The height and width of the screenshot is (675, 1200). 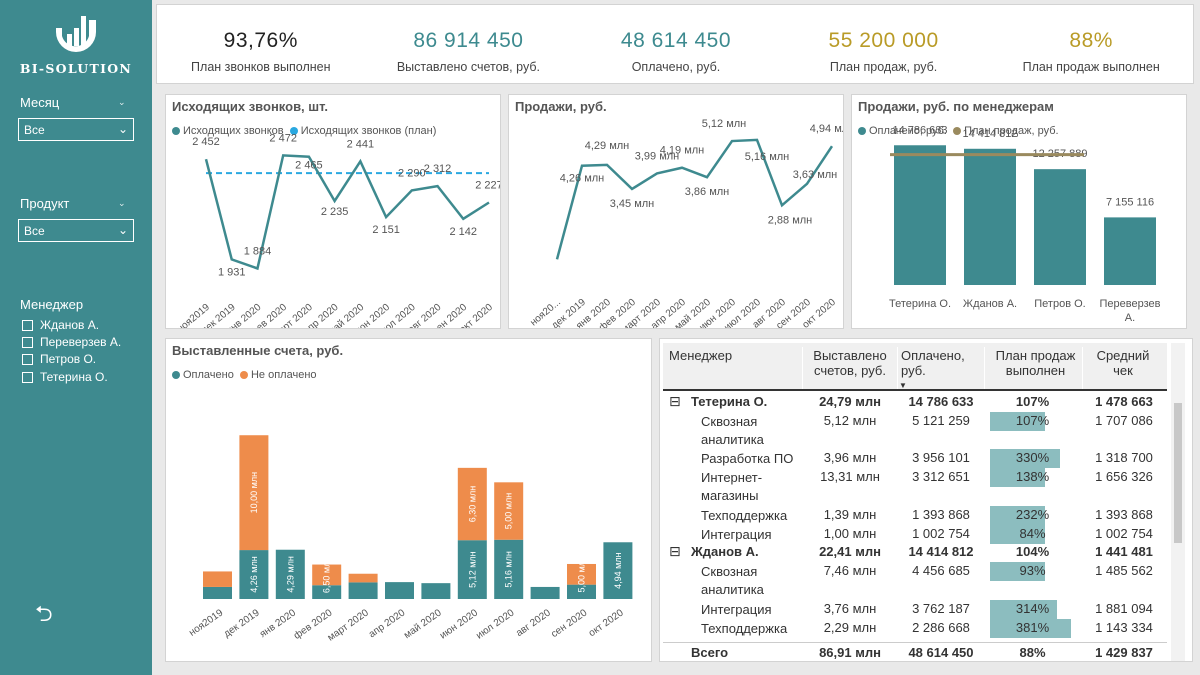 What do you see at coordinates (1032, 457) in the screenshot?
I see `cell-plan: 330%` at bounding box center [1032, 457].